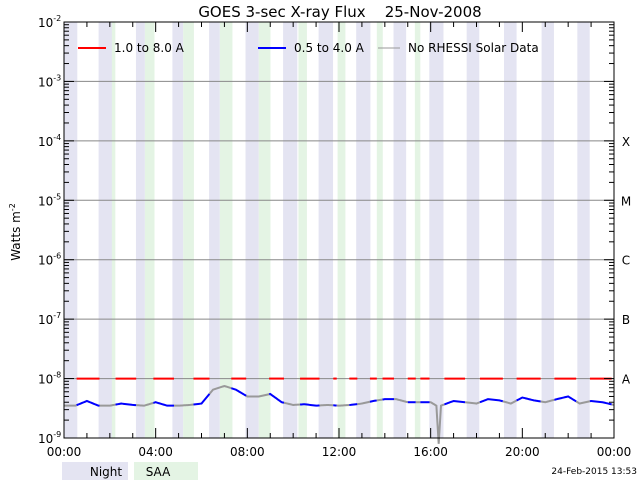  Describe the element at coordinates (49, 141) in the screenshot. I see `y-tick-label: 10⁻⁴` at that location.